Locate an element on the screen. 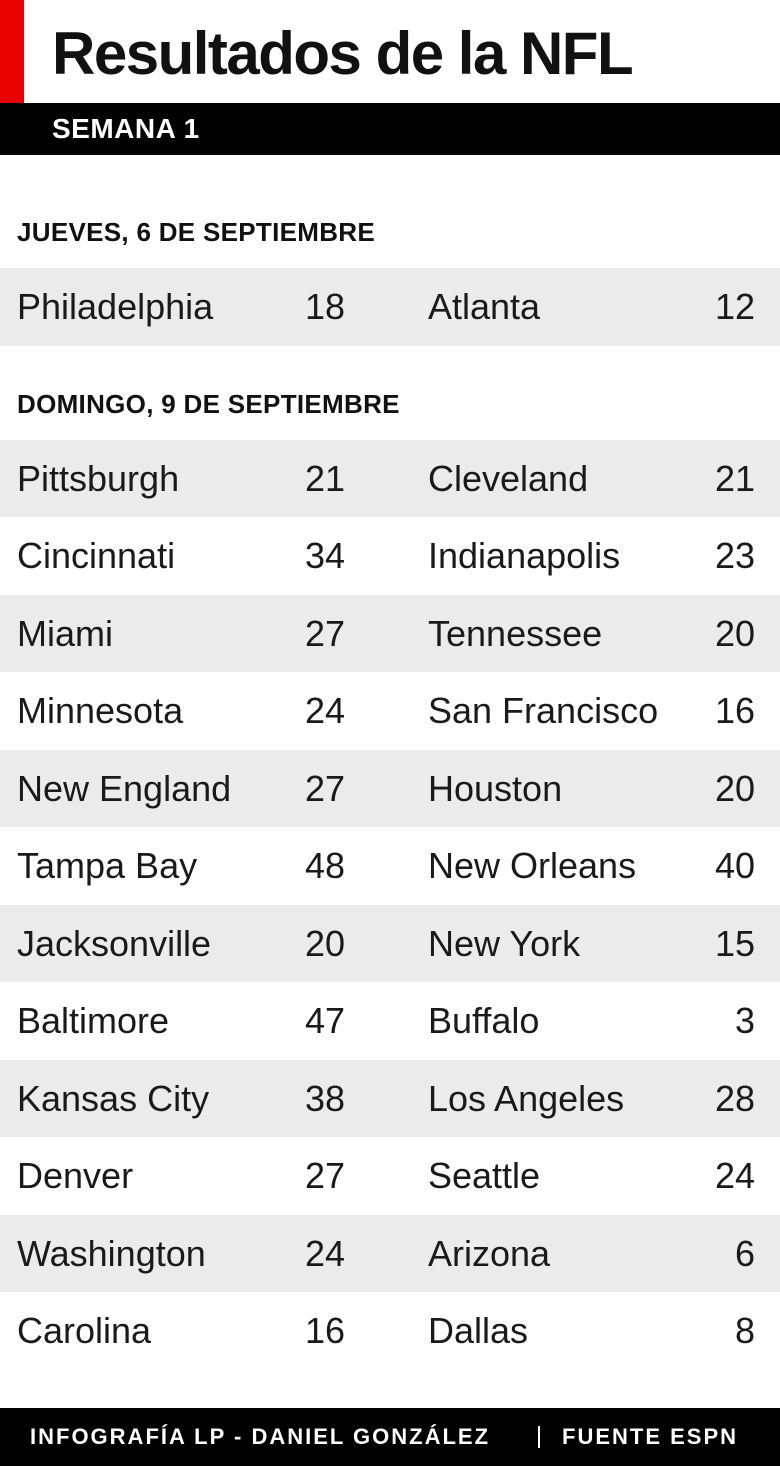 Image resolution: width=780 pixels, height=1466 pixels. game-row: Denver 27 Seattle 24 is located at coordinates (390, 1176).